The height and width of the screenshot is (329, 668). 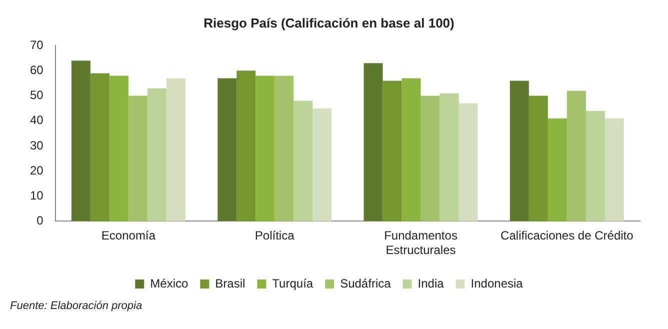 What do you see at coordinates (497, 283) in the screenshot?
I see `legend-label: Indonesia` at bounding box center [497, 283].